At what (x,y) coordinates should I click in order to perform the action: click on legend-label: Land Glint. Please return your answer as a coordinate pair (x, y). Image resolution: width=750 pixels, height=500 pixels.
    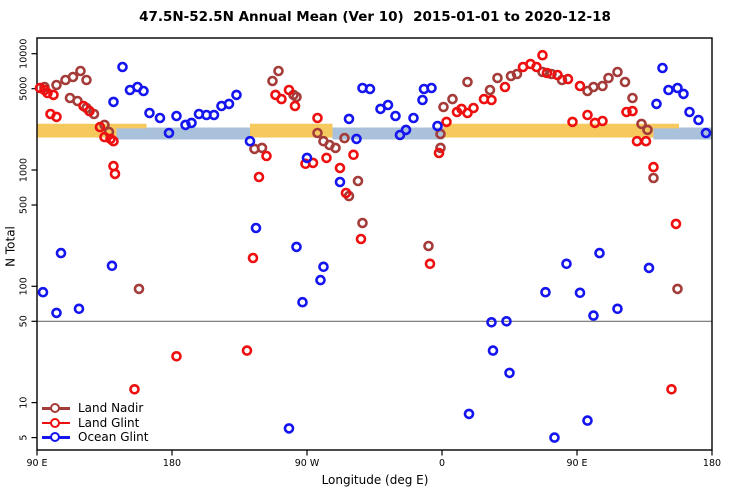
    Looking at the image, I should click on (109, 422).